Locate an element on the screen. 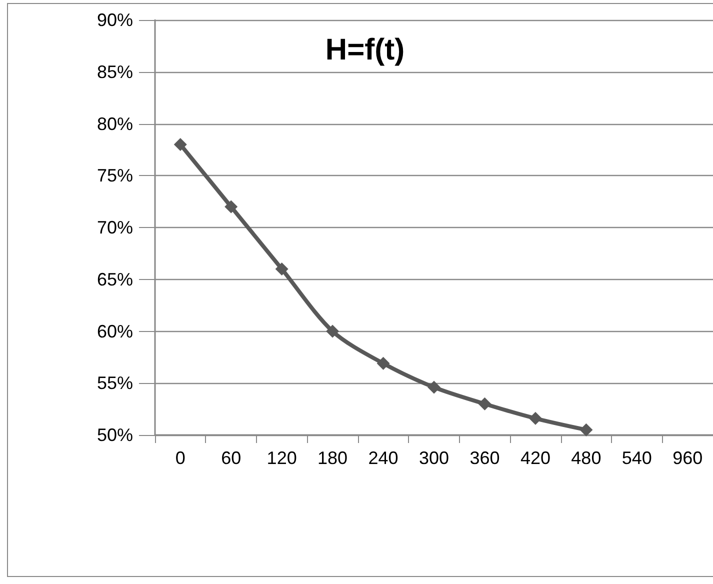  x-tick-label: 300 is located at coordinates (434, 458).